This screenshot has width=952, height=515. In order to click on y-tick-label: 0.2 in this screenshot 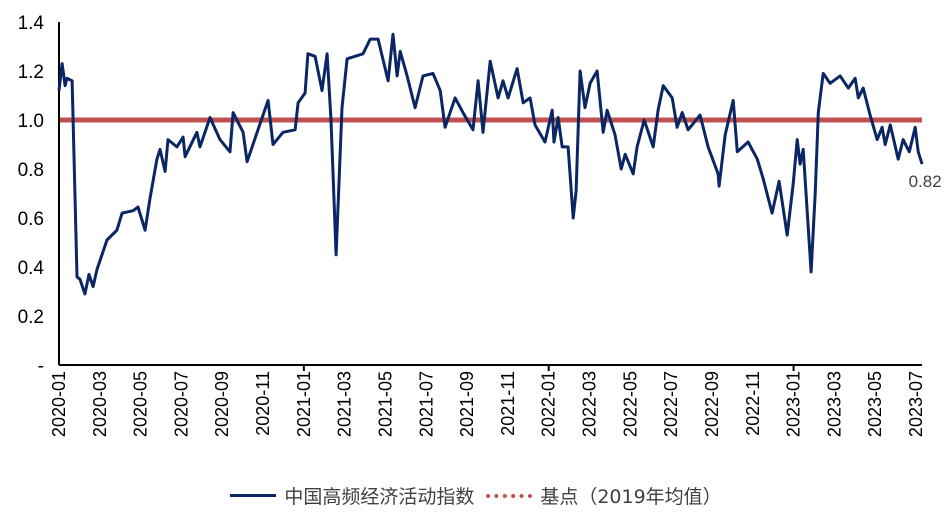, I will do `click(31, 317)`.